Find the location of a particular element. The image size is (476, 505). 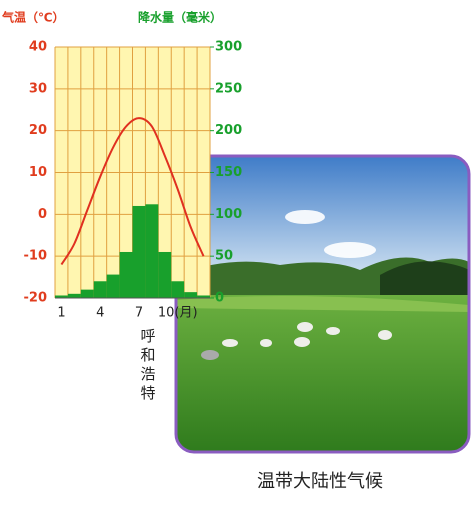

y-tick-label: -20 is located at coordinates (36, 298).